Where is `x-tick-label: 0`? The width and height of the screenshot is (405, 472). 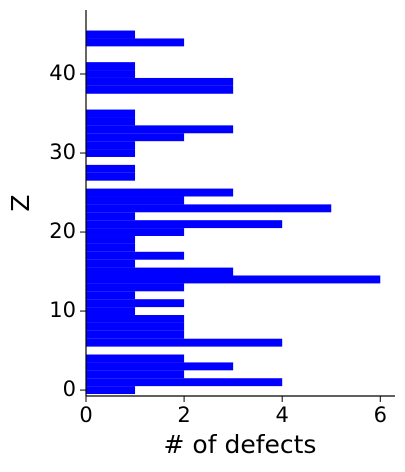
x-tick-label: 0 is located at coordinates (85, 415).